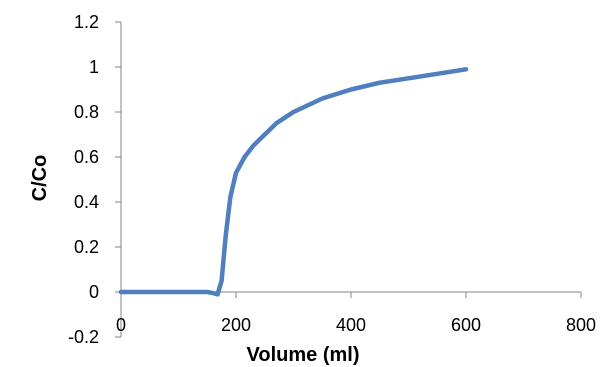  I want to click on y-axis-title: C/Co, so click(40, 178).